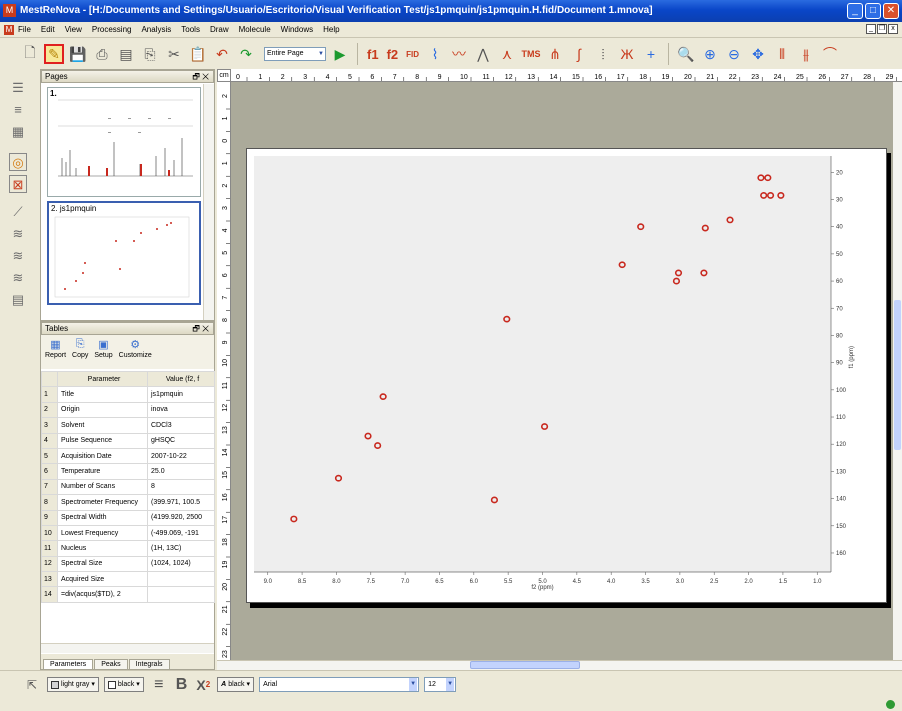 The height and width of the screenshot is (711, 902). What do you see at coordinates (128, 410) in the screenshot?
I see `table-row: 2 Origin inova` at bounding box center [128, 410].